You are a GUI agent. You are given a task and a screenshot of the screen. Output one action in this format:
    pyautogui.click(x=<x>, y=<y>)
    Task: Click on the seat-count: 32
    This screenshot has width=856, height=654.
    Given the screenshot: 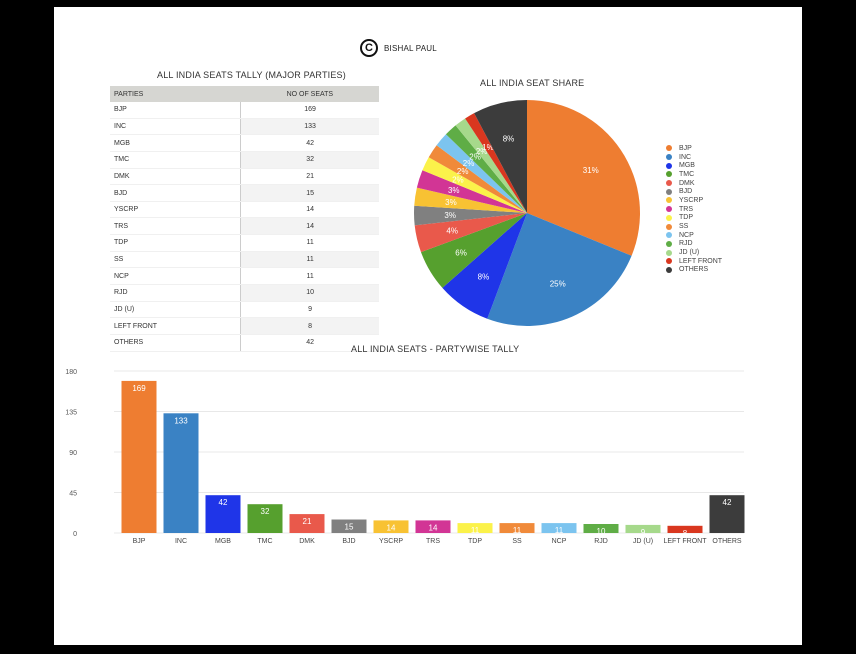 What is the action you would take?
    pyautogui.click(x=309, y=160)
    